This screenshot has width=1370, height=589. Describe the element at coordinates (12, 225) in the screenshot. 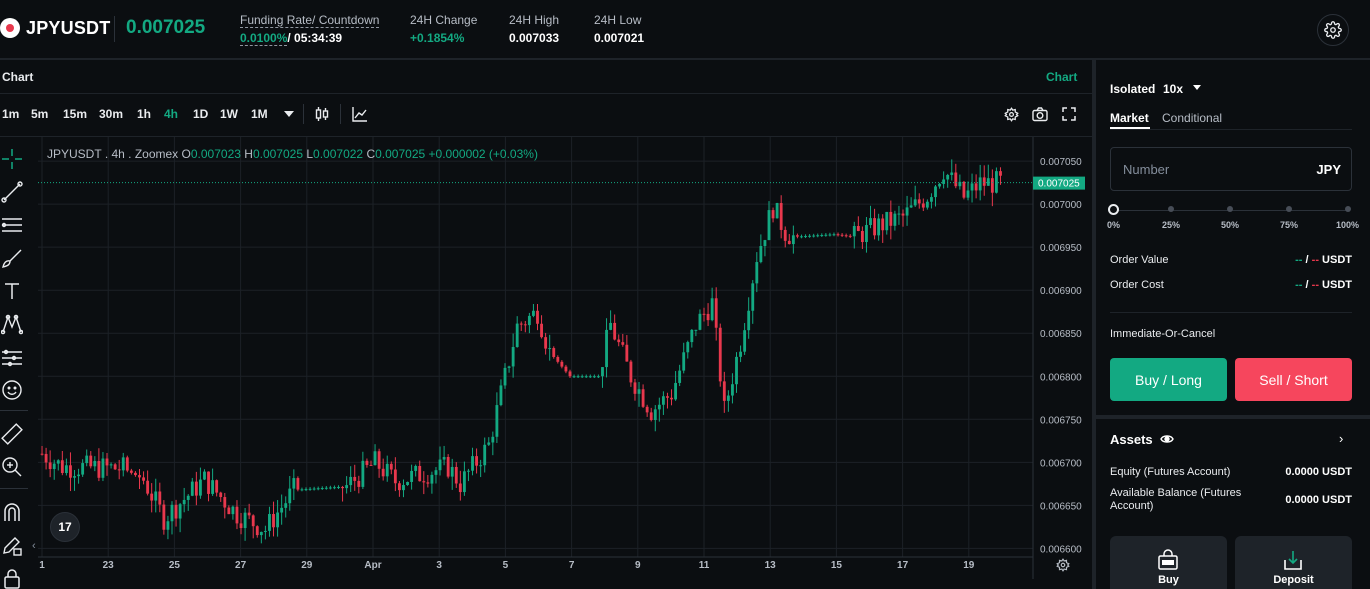

I see `horizontal-lines-tool` at that location.